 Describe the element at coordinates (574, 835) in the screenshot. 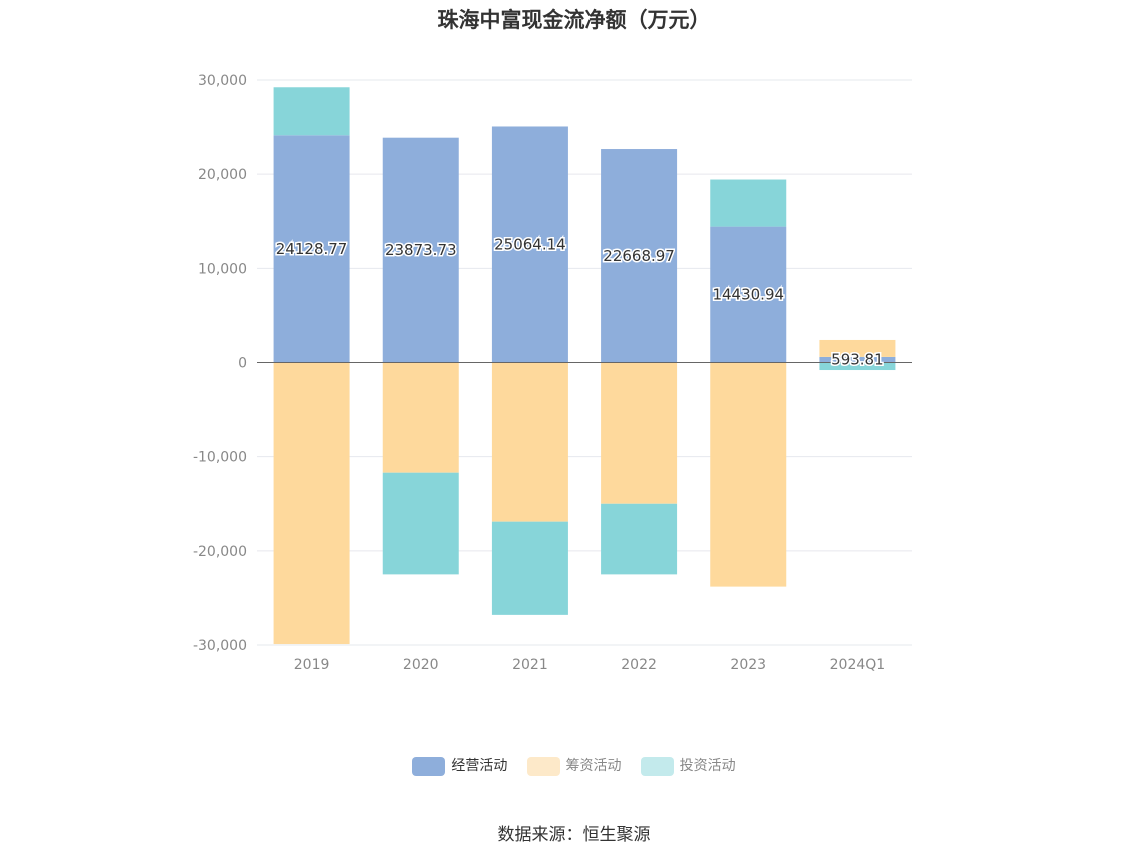

I see `data-source: 数据来源：恒生聚源` at that location.